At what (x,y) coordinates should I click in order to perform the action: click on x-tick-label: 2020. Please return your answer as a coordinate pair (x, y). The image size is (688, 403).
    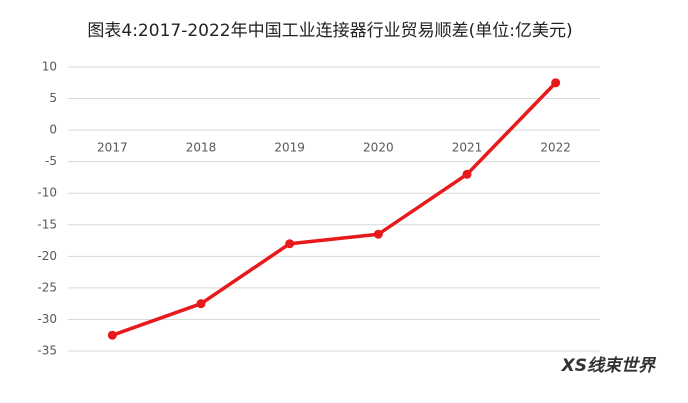
    Looking at the image, I should click on (378, 148).